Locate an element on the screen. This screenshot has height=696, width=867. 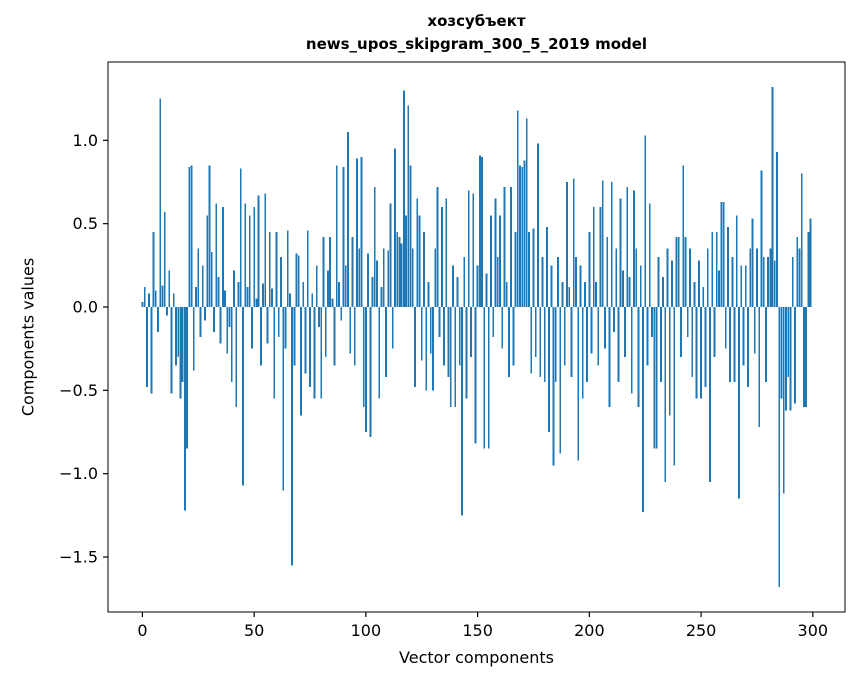
y-tick-label: −1.0 is located at coordinates (78, 473).